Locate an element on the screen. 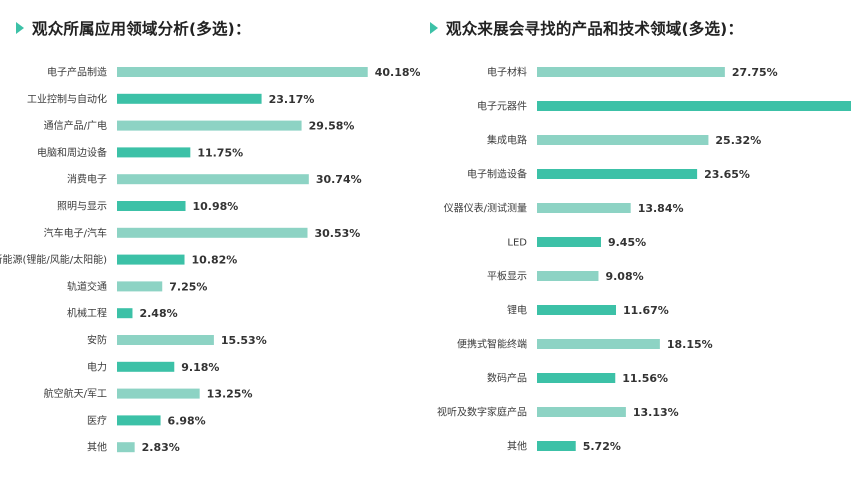  category-label: 仪器仪表/测试测量 is located at coordinates (485, 208).